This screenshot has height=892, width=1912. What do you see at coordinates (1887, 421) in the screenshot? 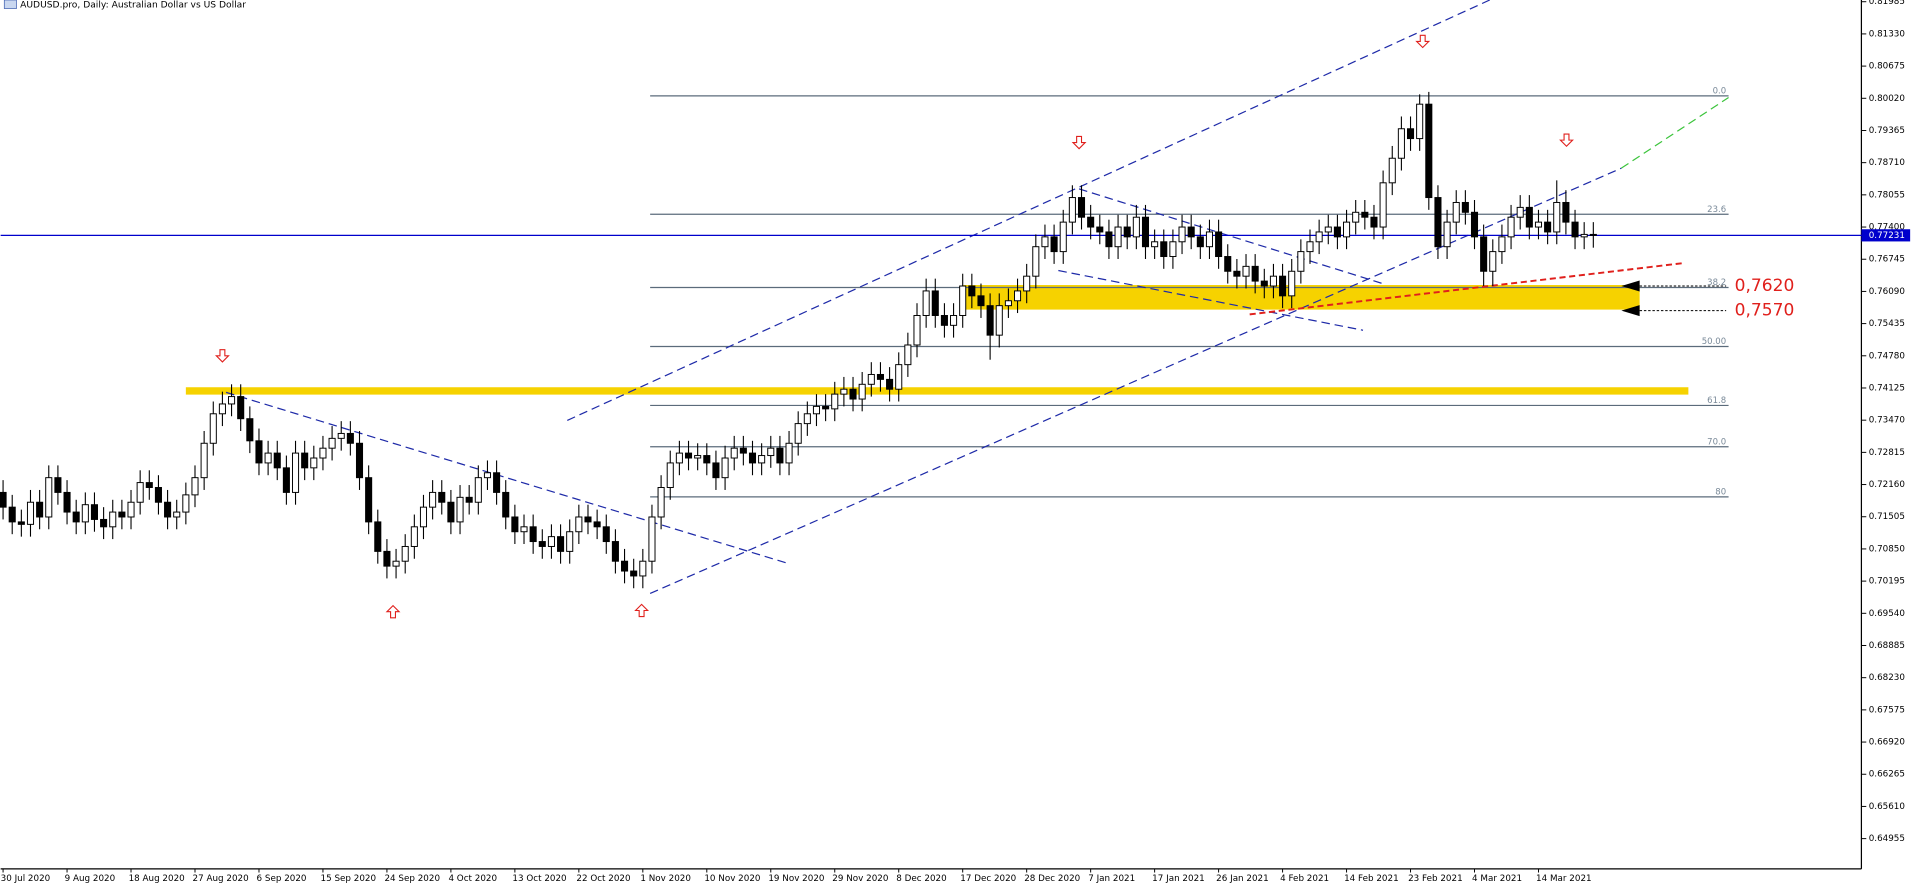
I see `y-tick-label: 0.73470` at bounding box center [1887, 421].